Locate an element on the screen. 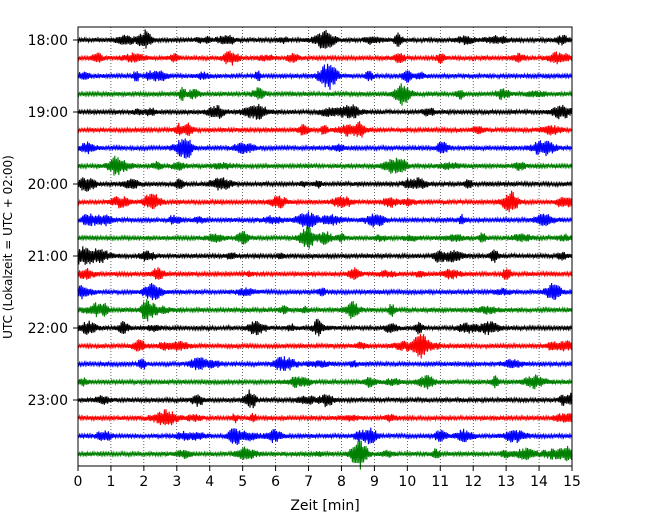 The image size is (650, 520). x-tick-label: 5 is located at coordinates (242, 482).